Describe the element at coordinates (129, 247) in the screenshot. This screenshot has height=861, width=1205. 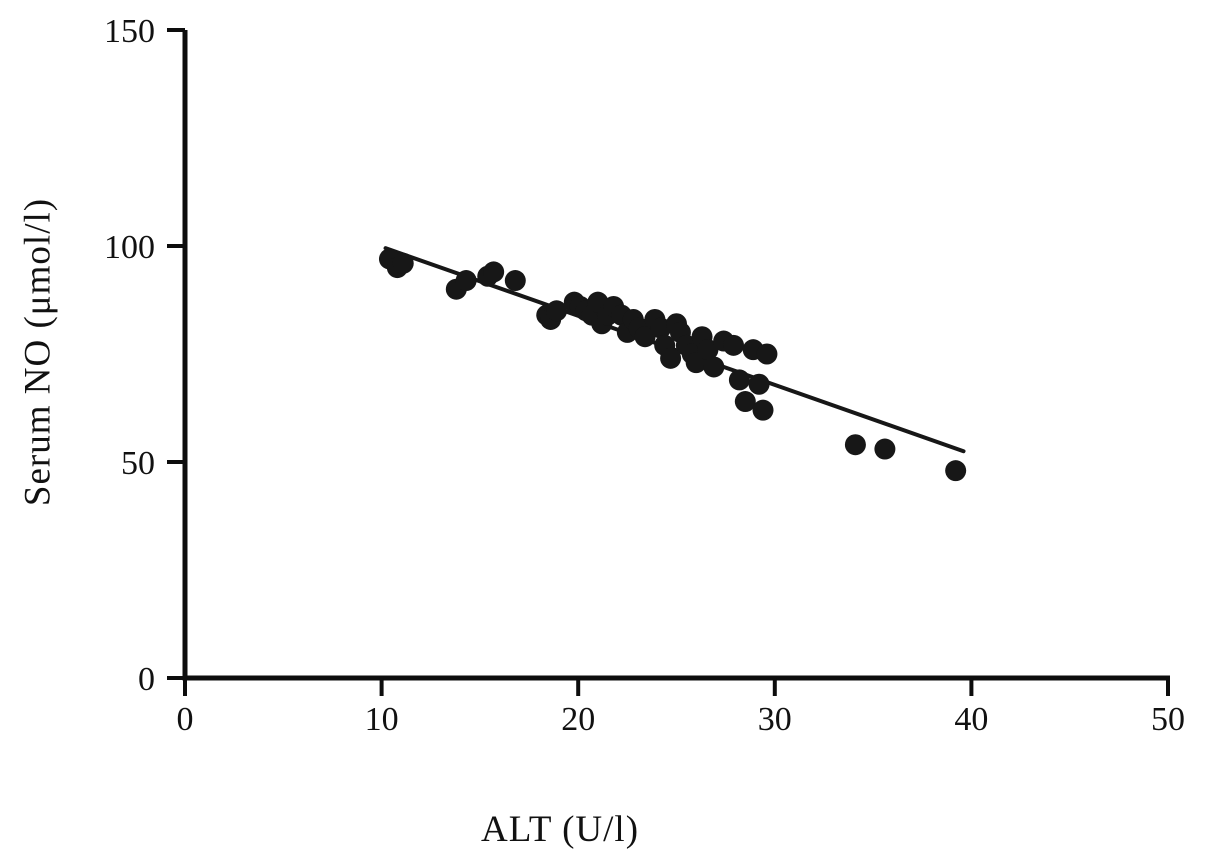
I see `y-tick-label: 100` at that location.